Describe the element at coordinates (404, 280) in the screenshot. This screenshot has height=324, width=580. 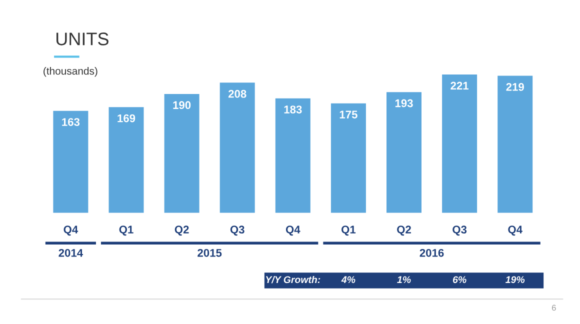
I see `text: 1%` at that location.